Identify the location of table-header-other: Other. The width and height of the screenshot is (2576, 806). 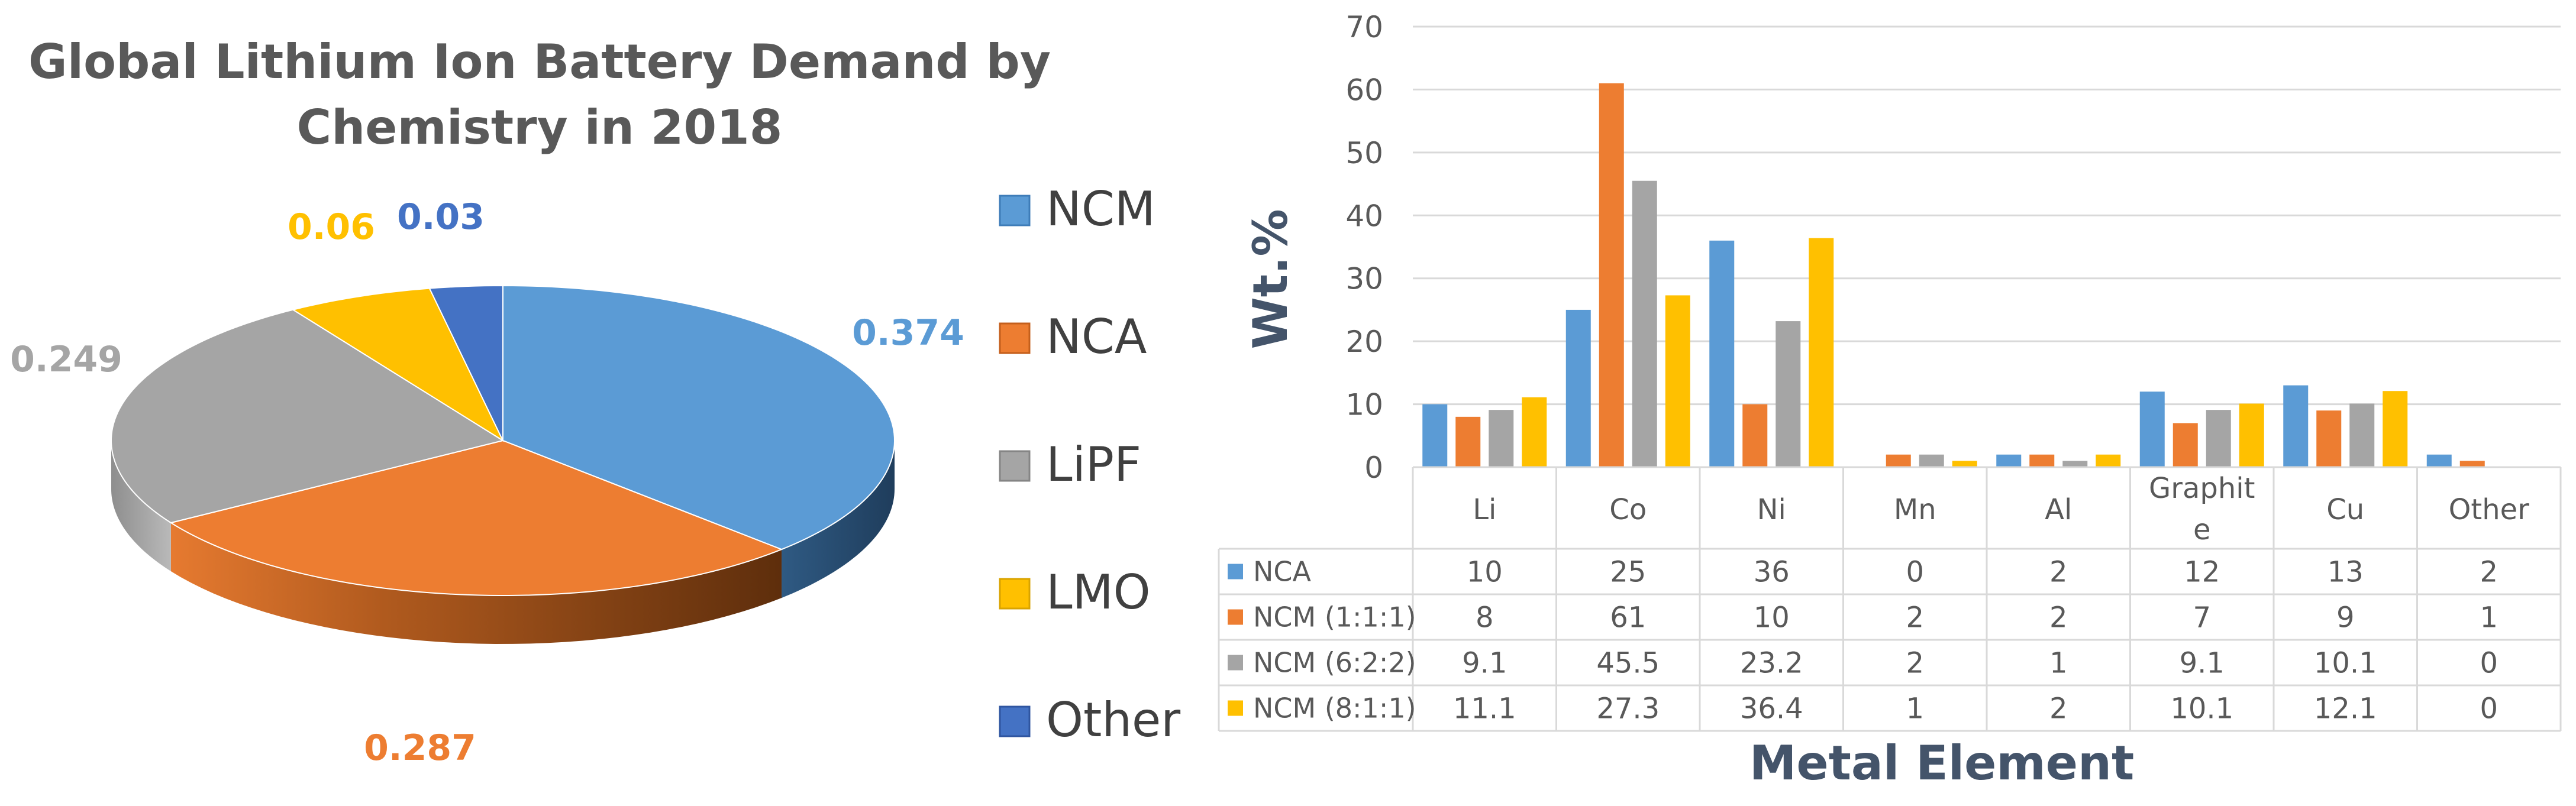
(2489, 509).